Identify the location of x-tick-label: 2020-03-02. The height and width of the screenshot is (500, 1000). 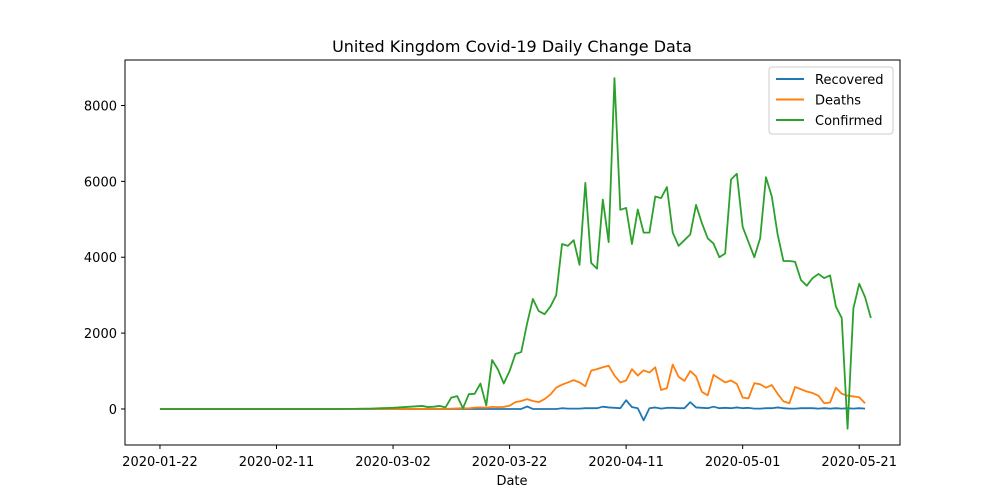
(393, 462).